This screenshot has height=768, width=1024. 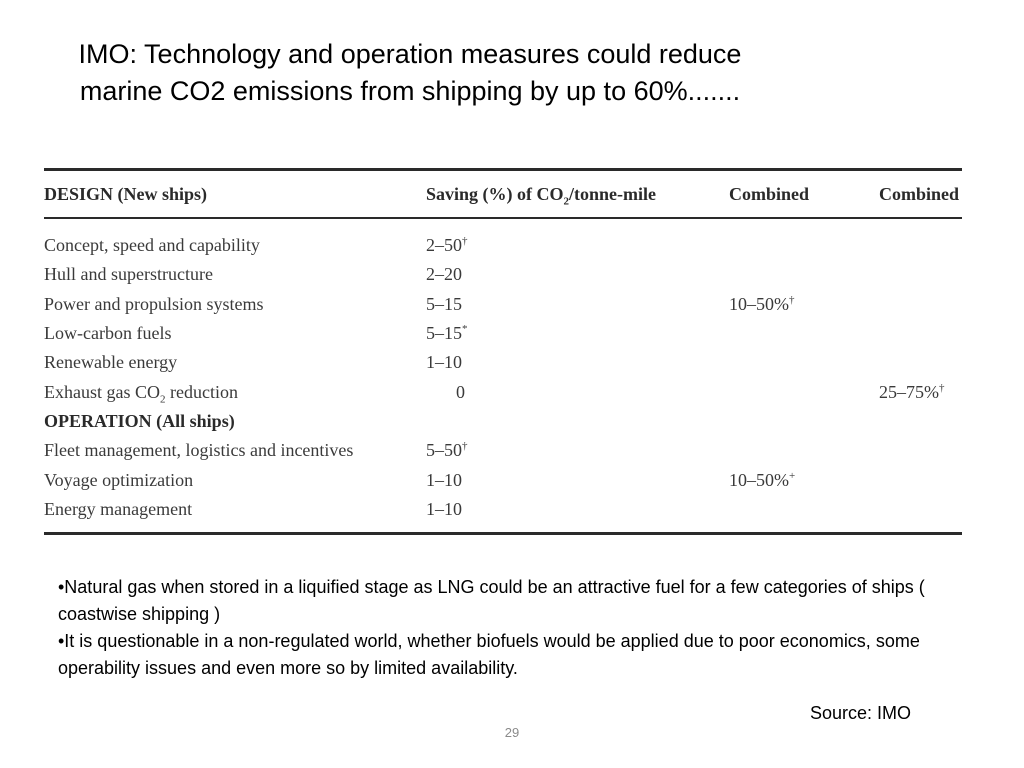 I want to click on header-design: DESIGN (New ships), so click(x=126, y=193).